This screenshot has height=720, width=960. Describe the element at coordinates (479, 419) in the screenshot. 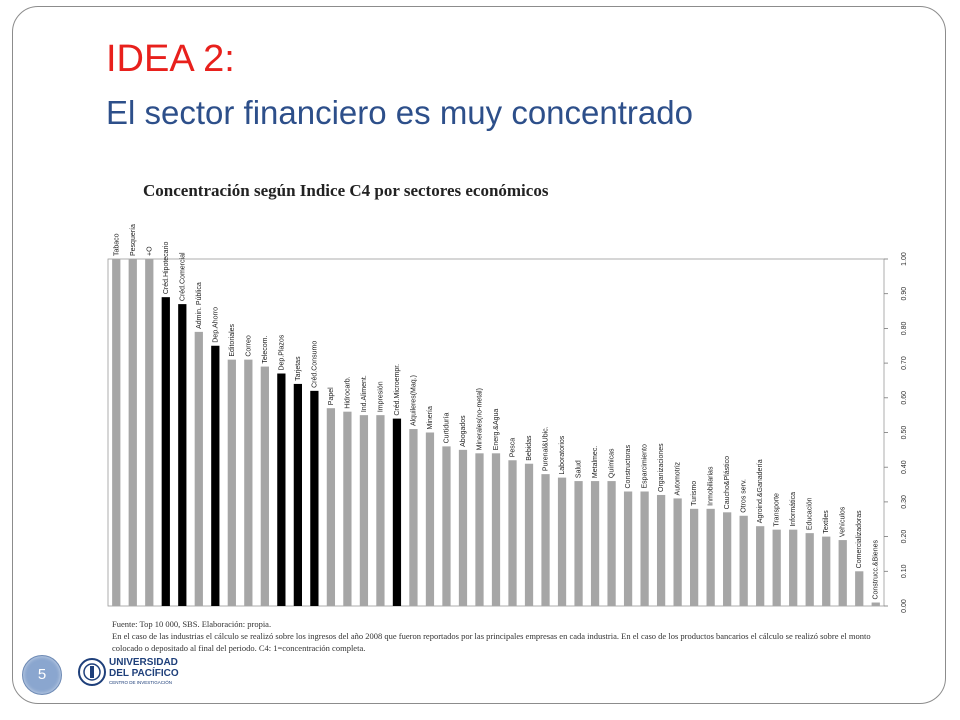

I see `category-label: Minerales(no-metal)` at that location.